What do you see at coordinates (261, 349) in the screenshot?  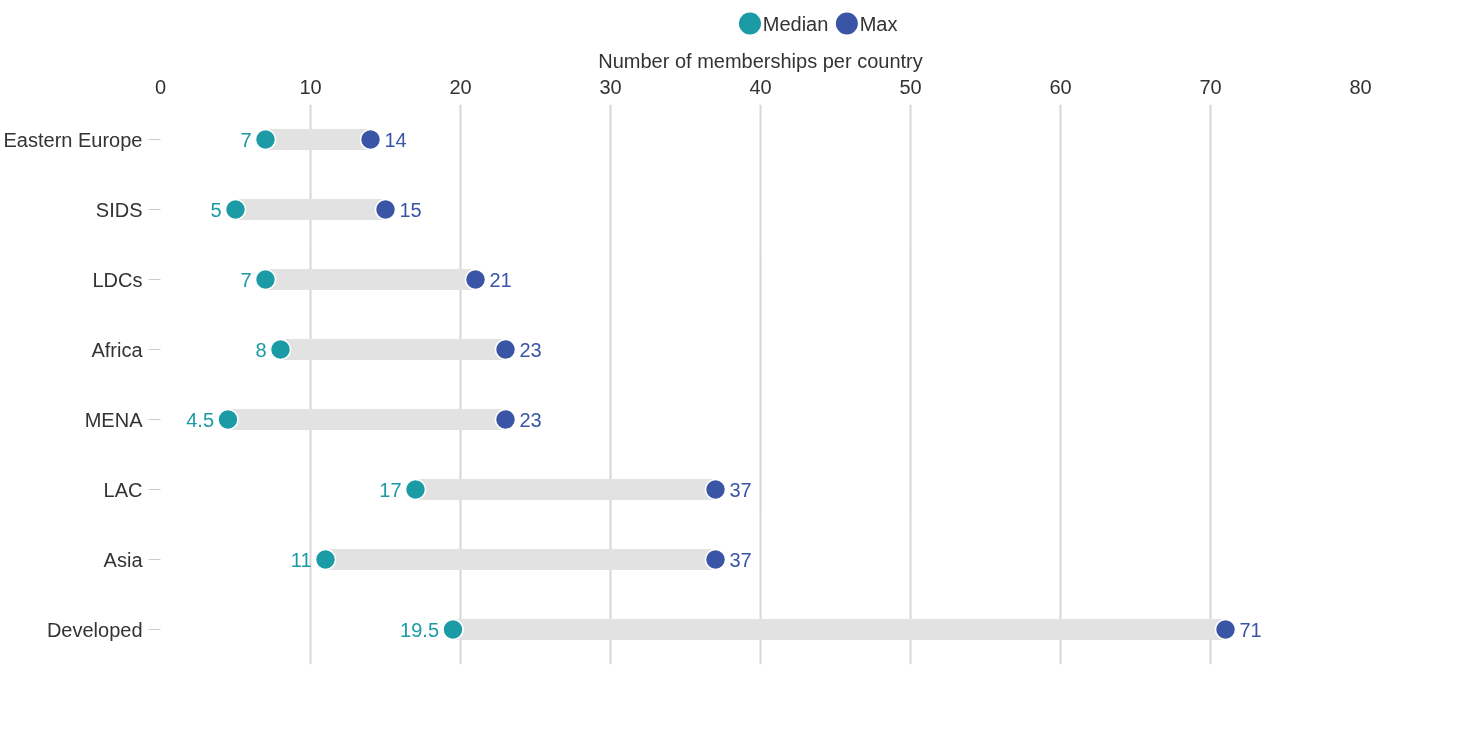 I see `data-label: 8` at bounding box center [261, 349].